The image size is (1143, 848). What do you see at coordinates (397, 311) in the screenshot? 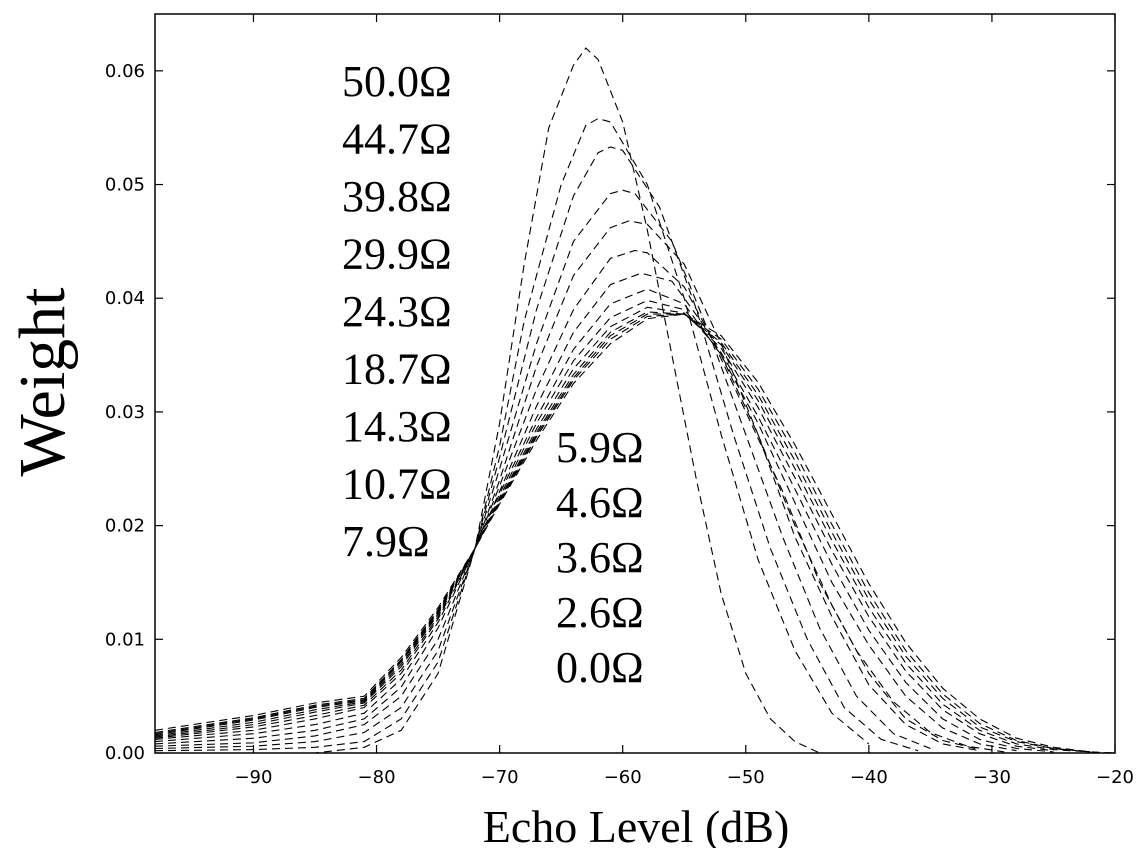
I see `series-label: 24.3Ω` at bounding box center [397, 311].